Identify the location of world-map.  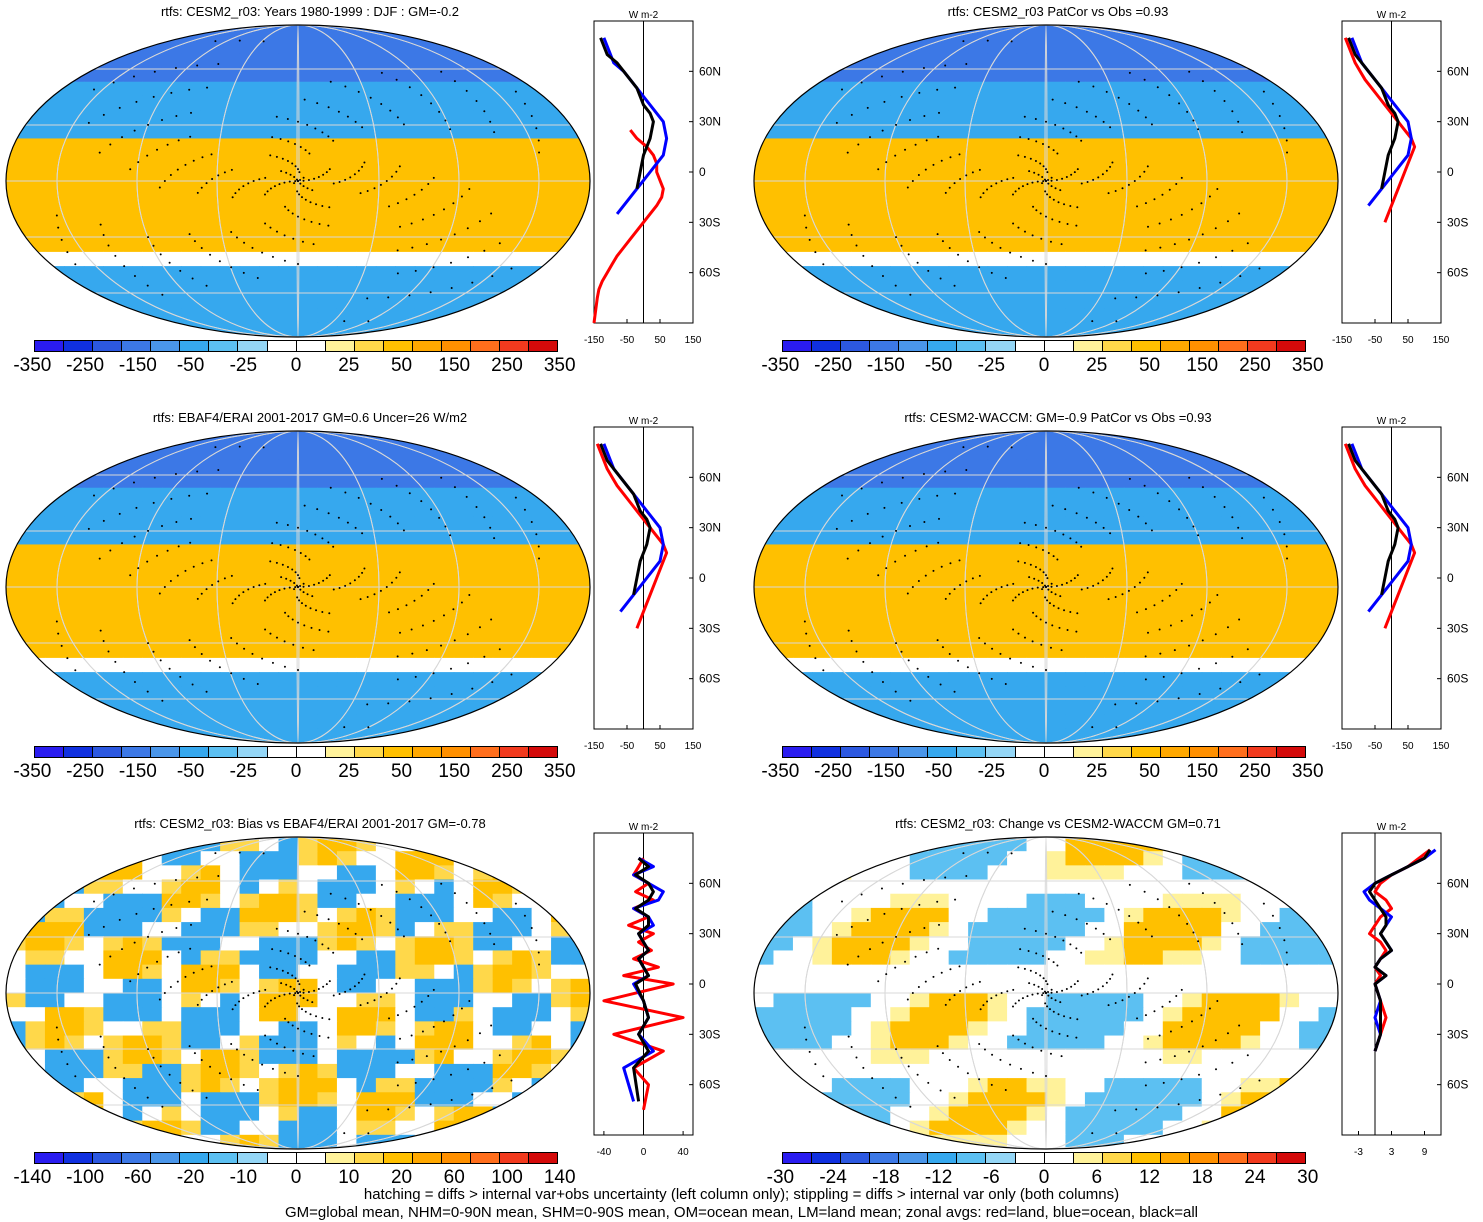
(1048, 587).